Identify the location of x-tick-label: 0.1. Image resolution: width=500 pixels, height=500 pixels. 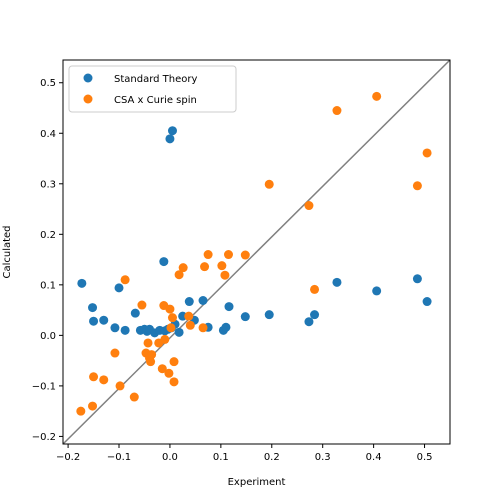
(221, 457).